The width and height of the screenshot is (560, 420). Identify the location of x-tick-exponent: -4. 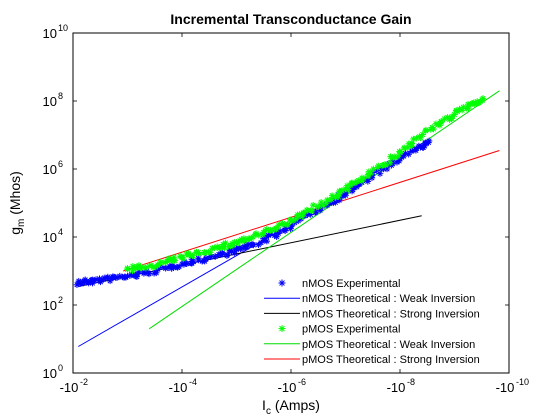
(193, 382).